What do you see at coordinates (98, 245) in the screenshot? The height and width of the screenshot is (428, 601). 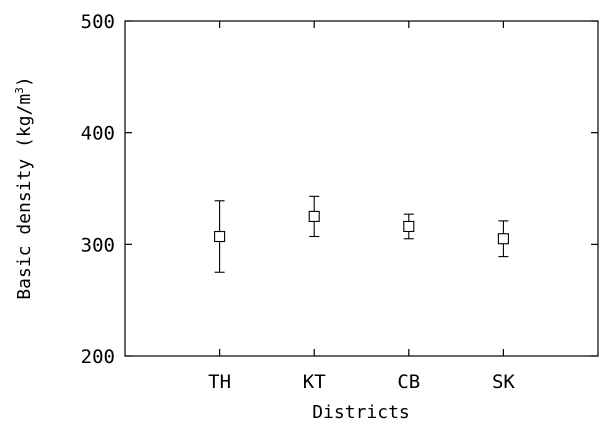 I see `y-tick-label-300: 300` at bounding box center [98, 245].